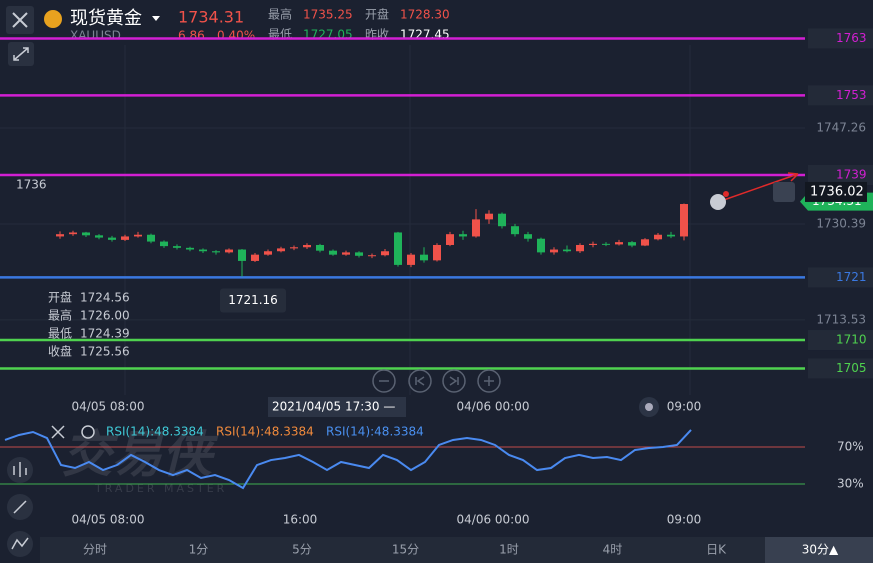 Image resolution: width=873 pixels, height=563 pixels. I want to click on cursor-price-box, so click(836, 191).